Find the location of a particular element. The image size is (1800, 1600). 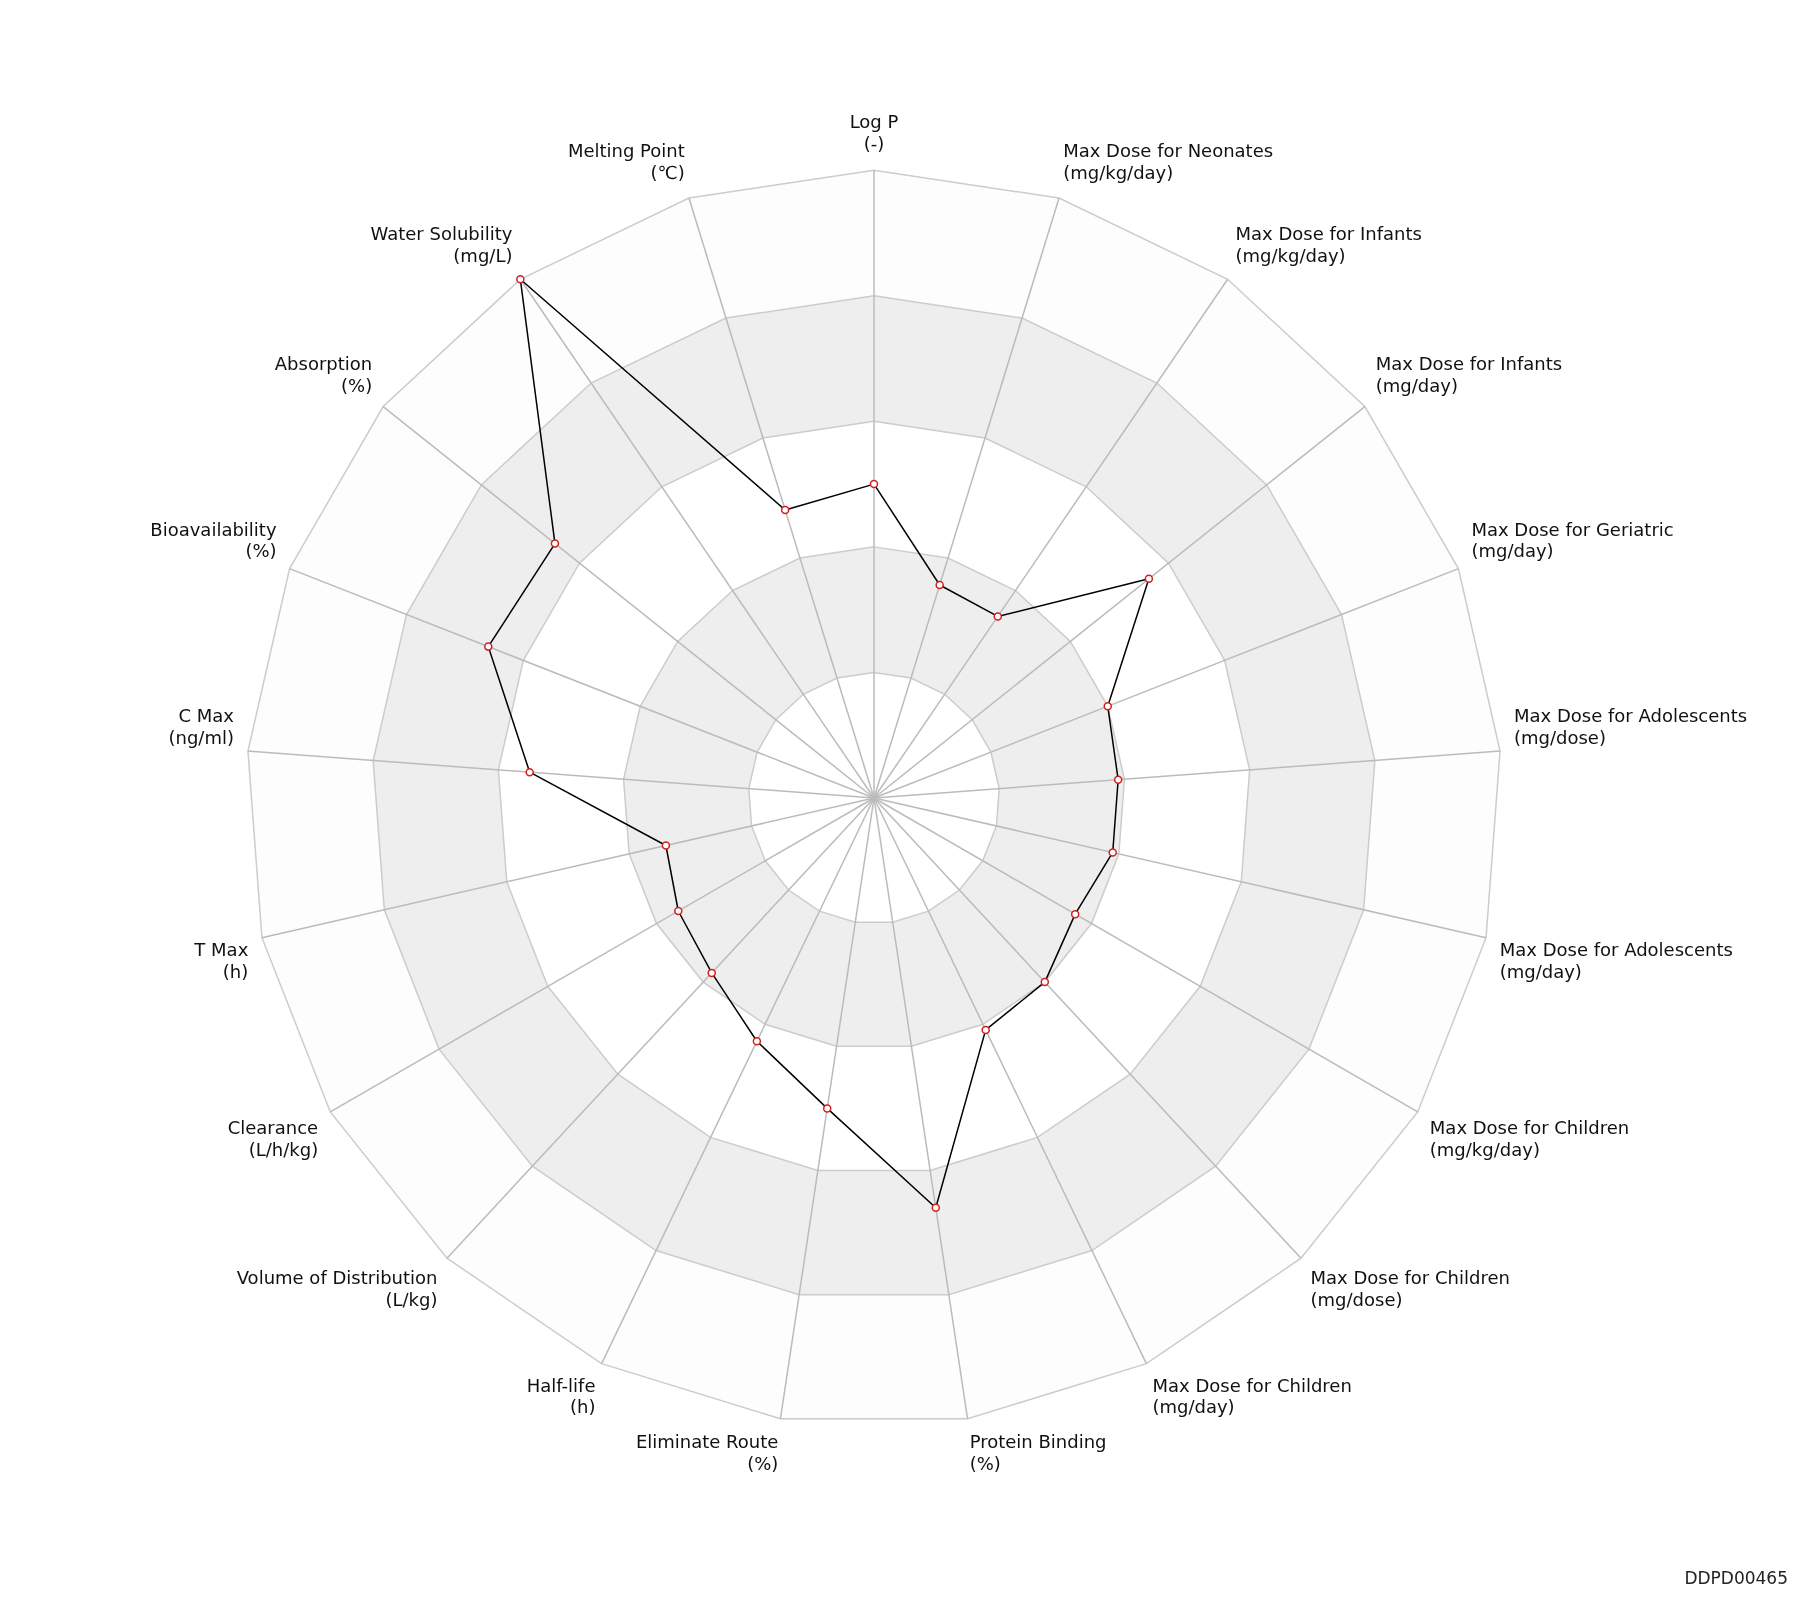

spoke-label: Absorption (%) is located at coordinates (323, 374).